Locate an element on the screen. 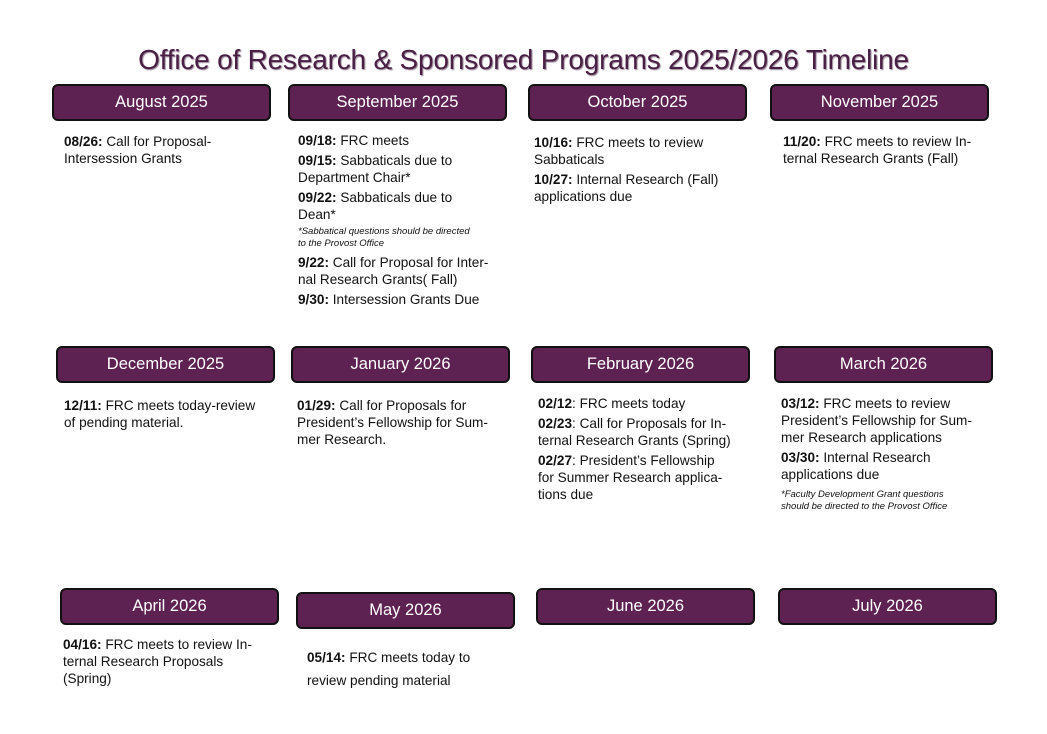 The image size is (1047, 734). month-header: May 2026 is located at coordinates (405, 610).